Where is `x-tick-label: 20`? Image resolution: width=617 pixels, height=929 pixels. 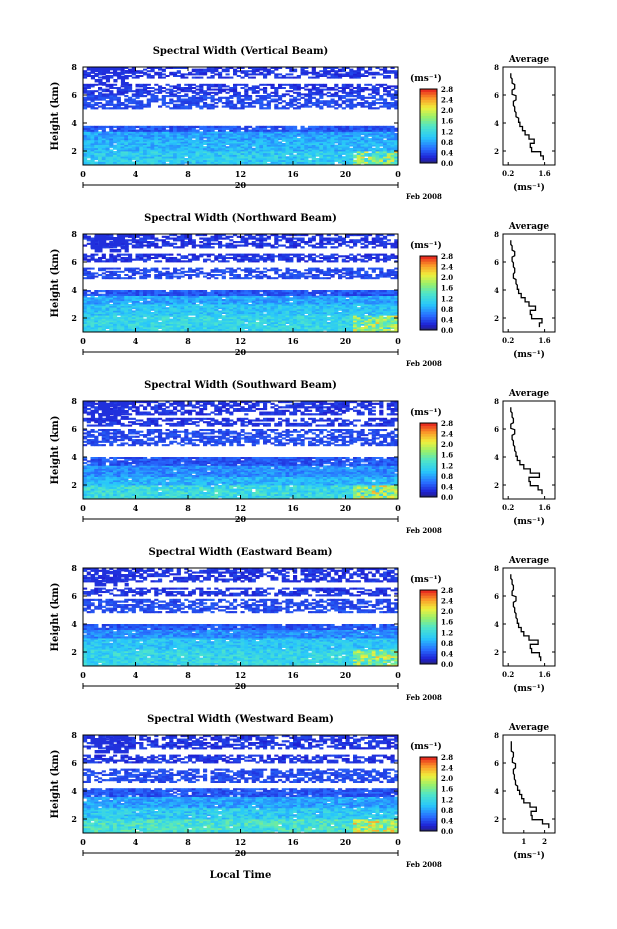 x-tick-label: 20 is located at coordinates (346, 174).